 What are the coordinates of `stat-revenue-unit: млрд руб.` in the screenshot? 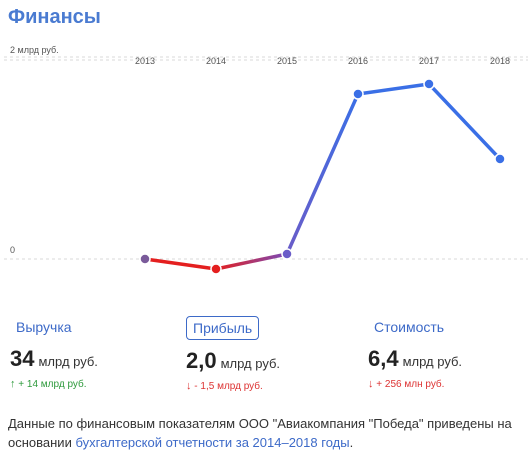 It's located at (68, 361).